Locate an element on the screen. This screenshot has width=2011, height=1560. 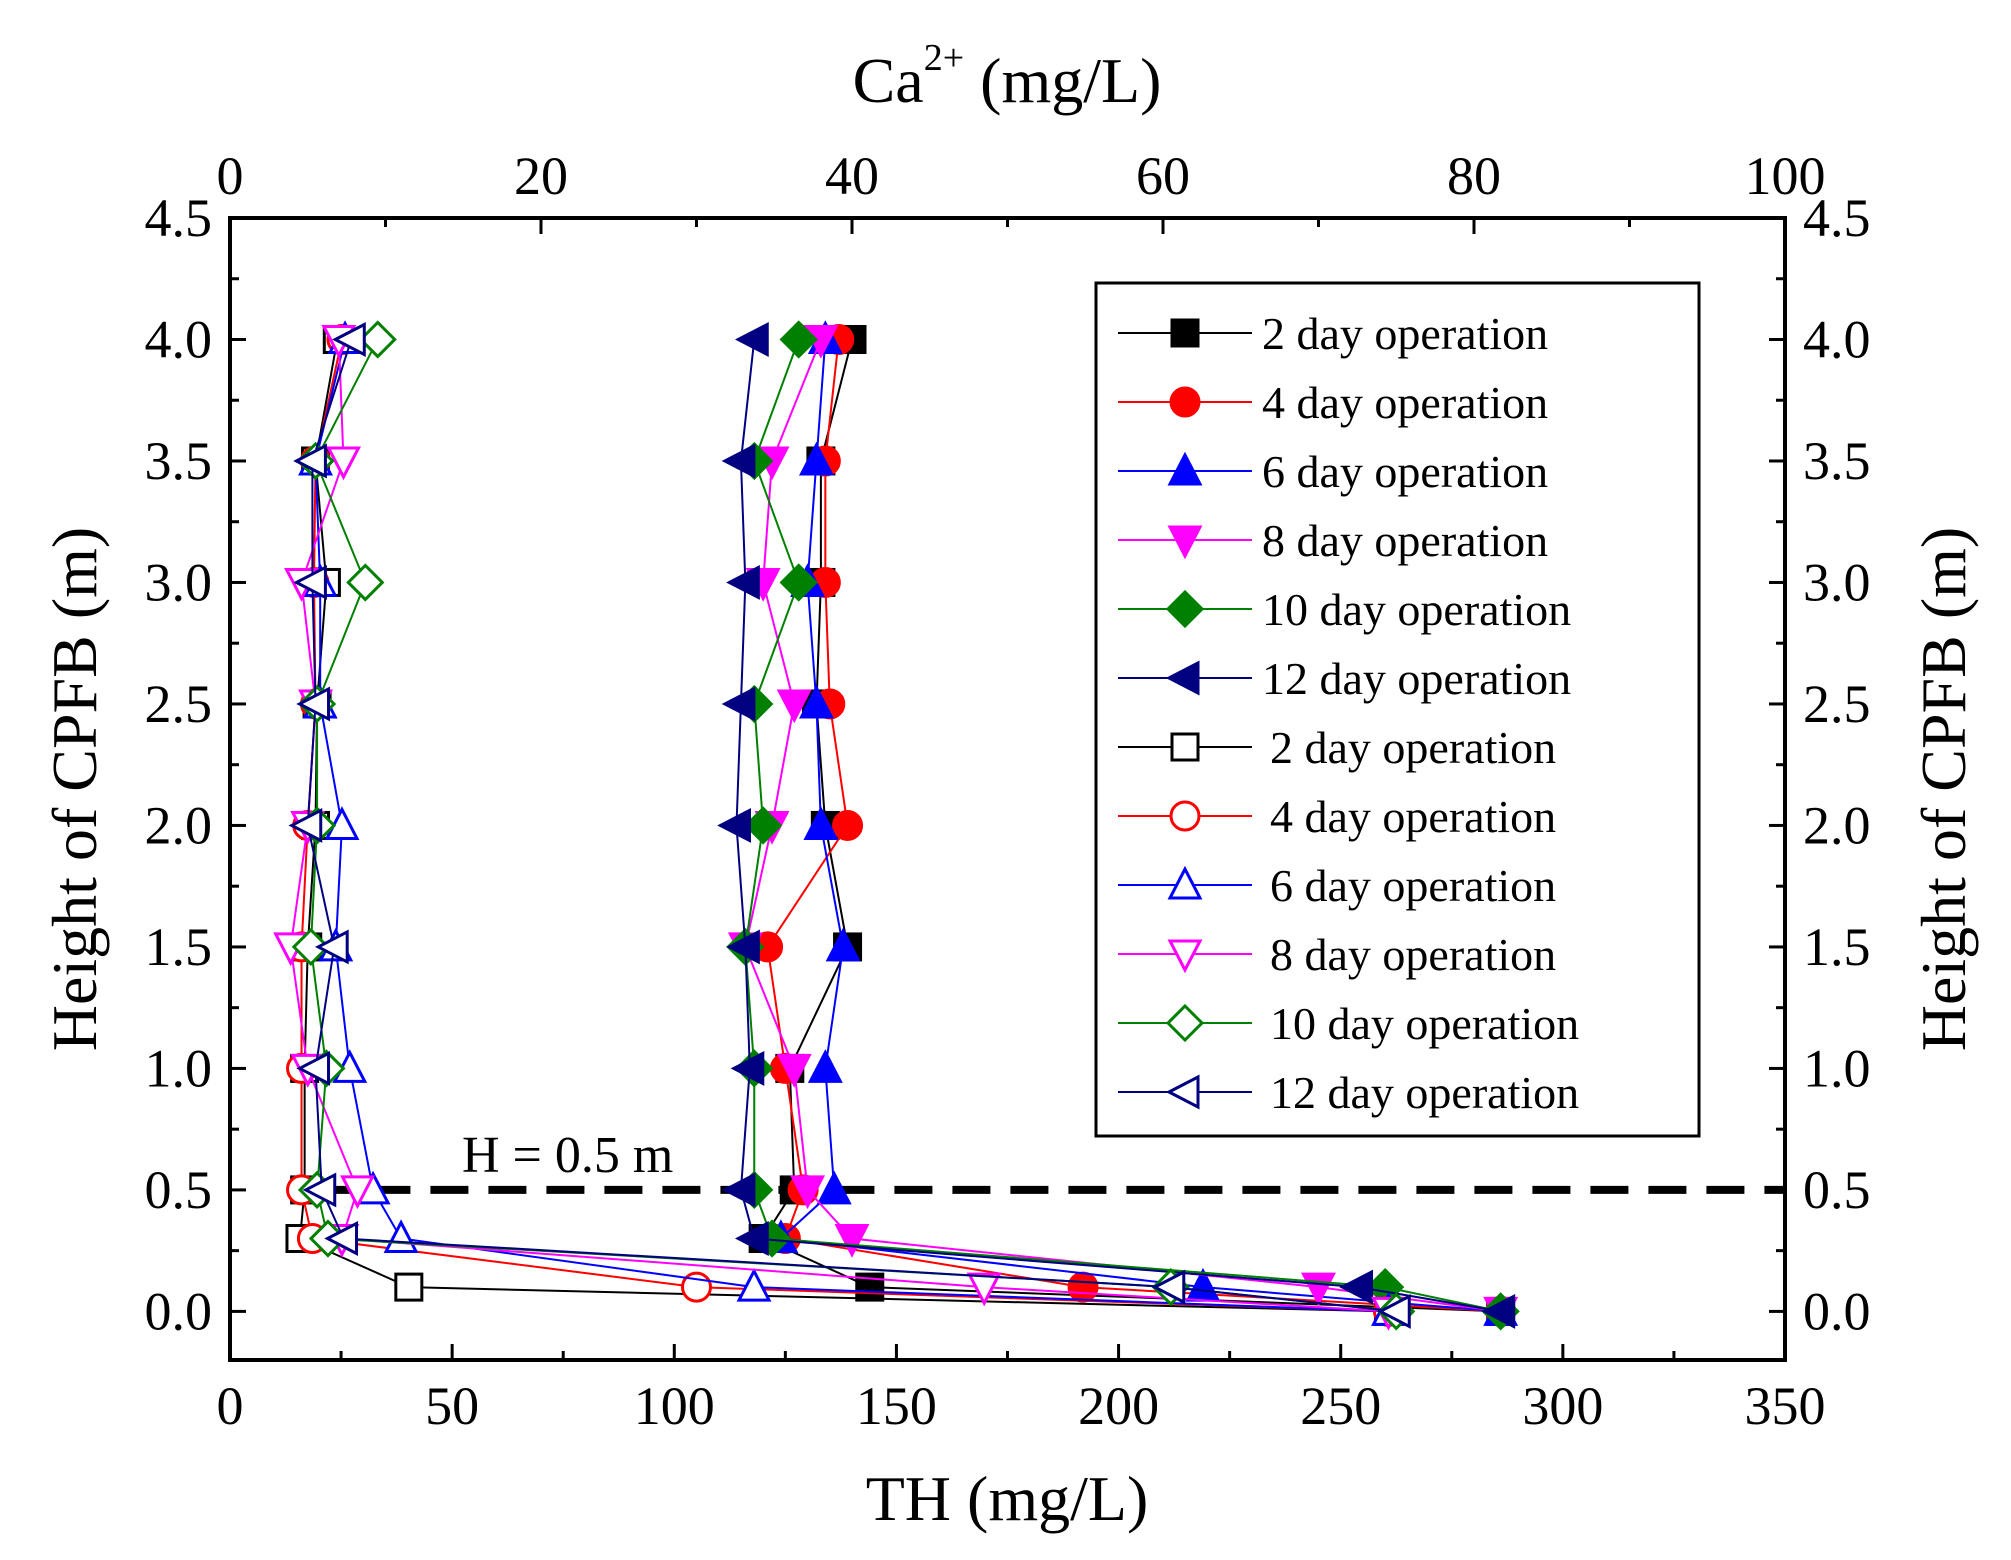
x2-tick-label: 40 is located at coordinates (852, 176).